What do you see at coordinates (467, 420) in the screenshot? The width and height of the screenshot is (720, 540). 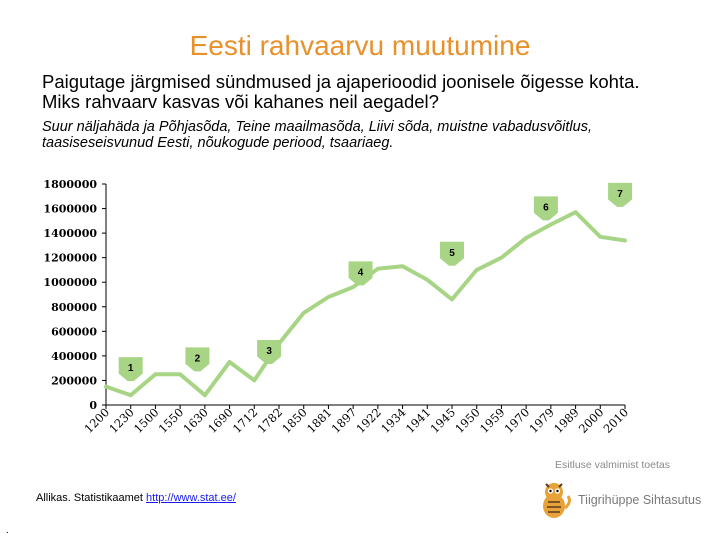 I see `x-tick-label: 1950` at bounding box center [467, 420].